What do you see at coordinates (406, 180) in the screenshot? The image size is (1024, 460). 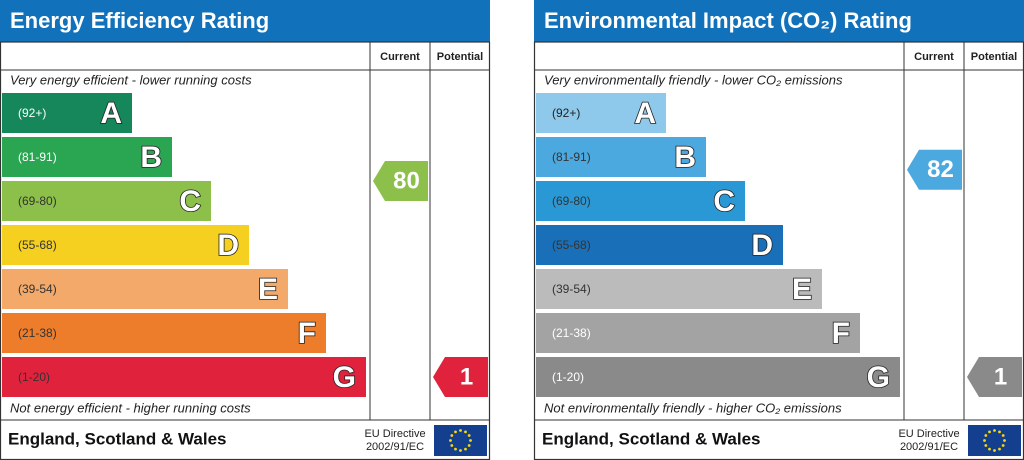 I see `rating-value: 80` at bounding box center [406, 180].